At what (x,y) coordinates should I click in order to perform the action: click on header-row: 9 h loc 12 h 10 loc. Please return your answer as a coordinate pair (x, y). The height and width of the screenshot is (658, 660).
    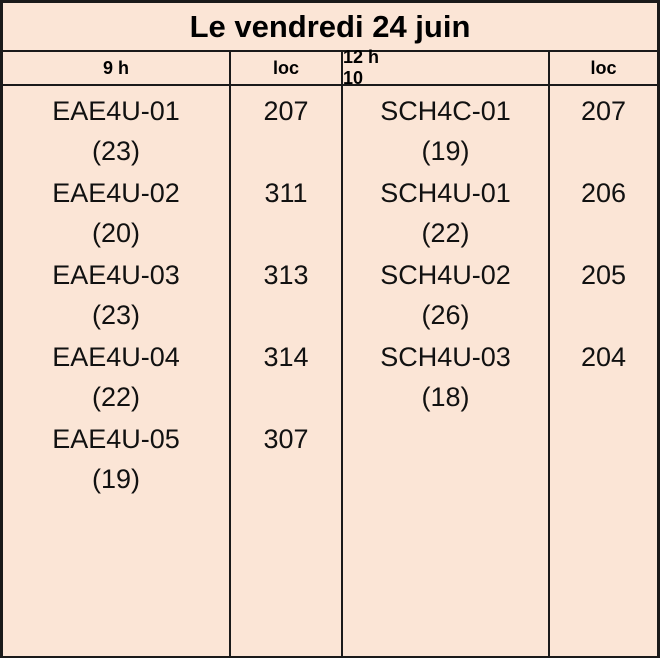
    Looking at the image, I should click on (330, 67).